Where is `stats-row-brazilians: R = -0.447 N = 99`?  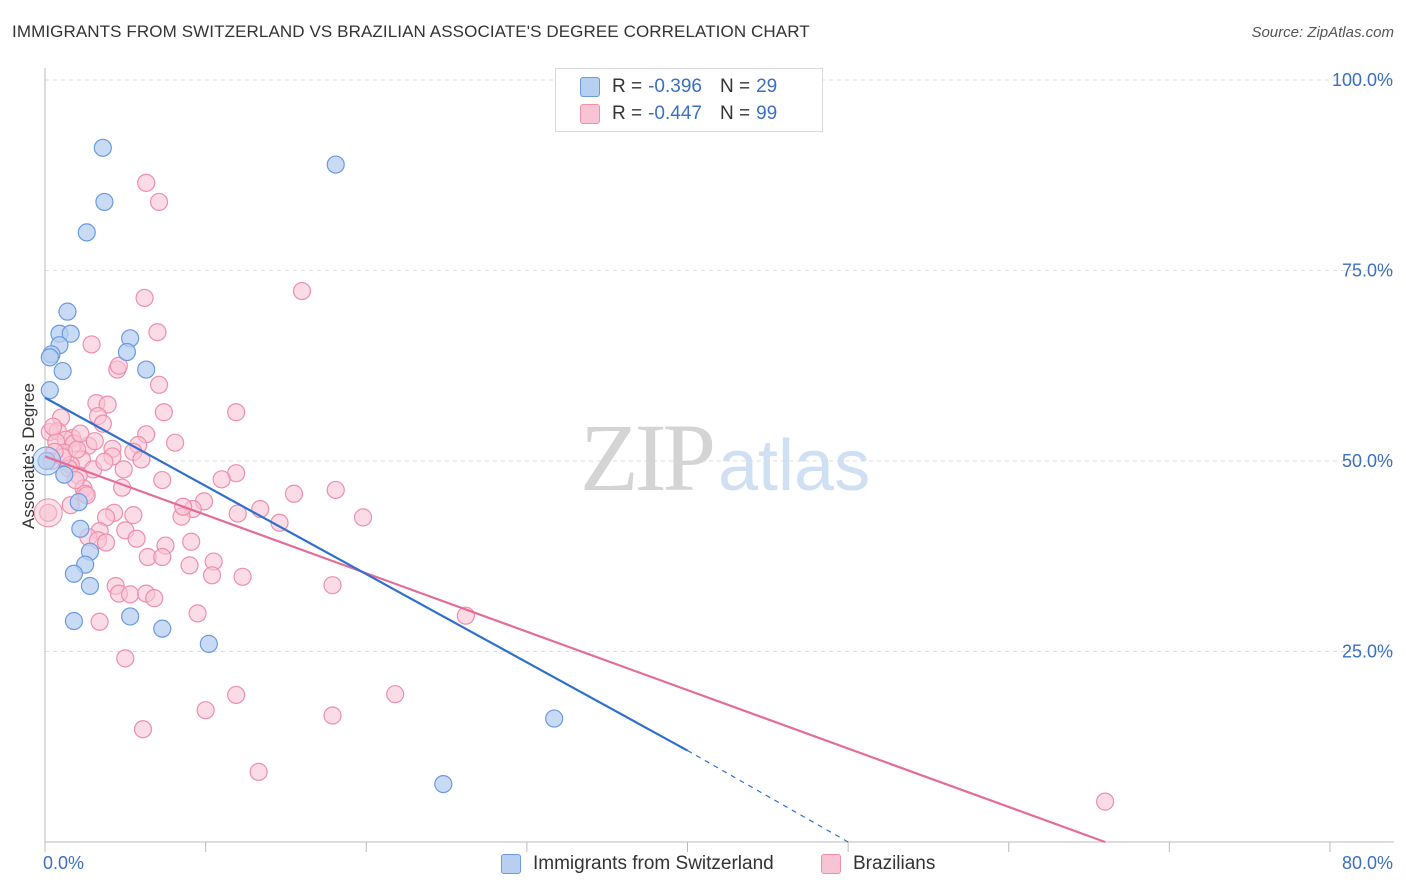
stats-row-brazilians: R = -0.447 N = 99 is located at coordinates (678, 114).